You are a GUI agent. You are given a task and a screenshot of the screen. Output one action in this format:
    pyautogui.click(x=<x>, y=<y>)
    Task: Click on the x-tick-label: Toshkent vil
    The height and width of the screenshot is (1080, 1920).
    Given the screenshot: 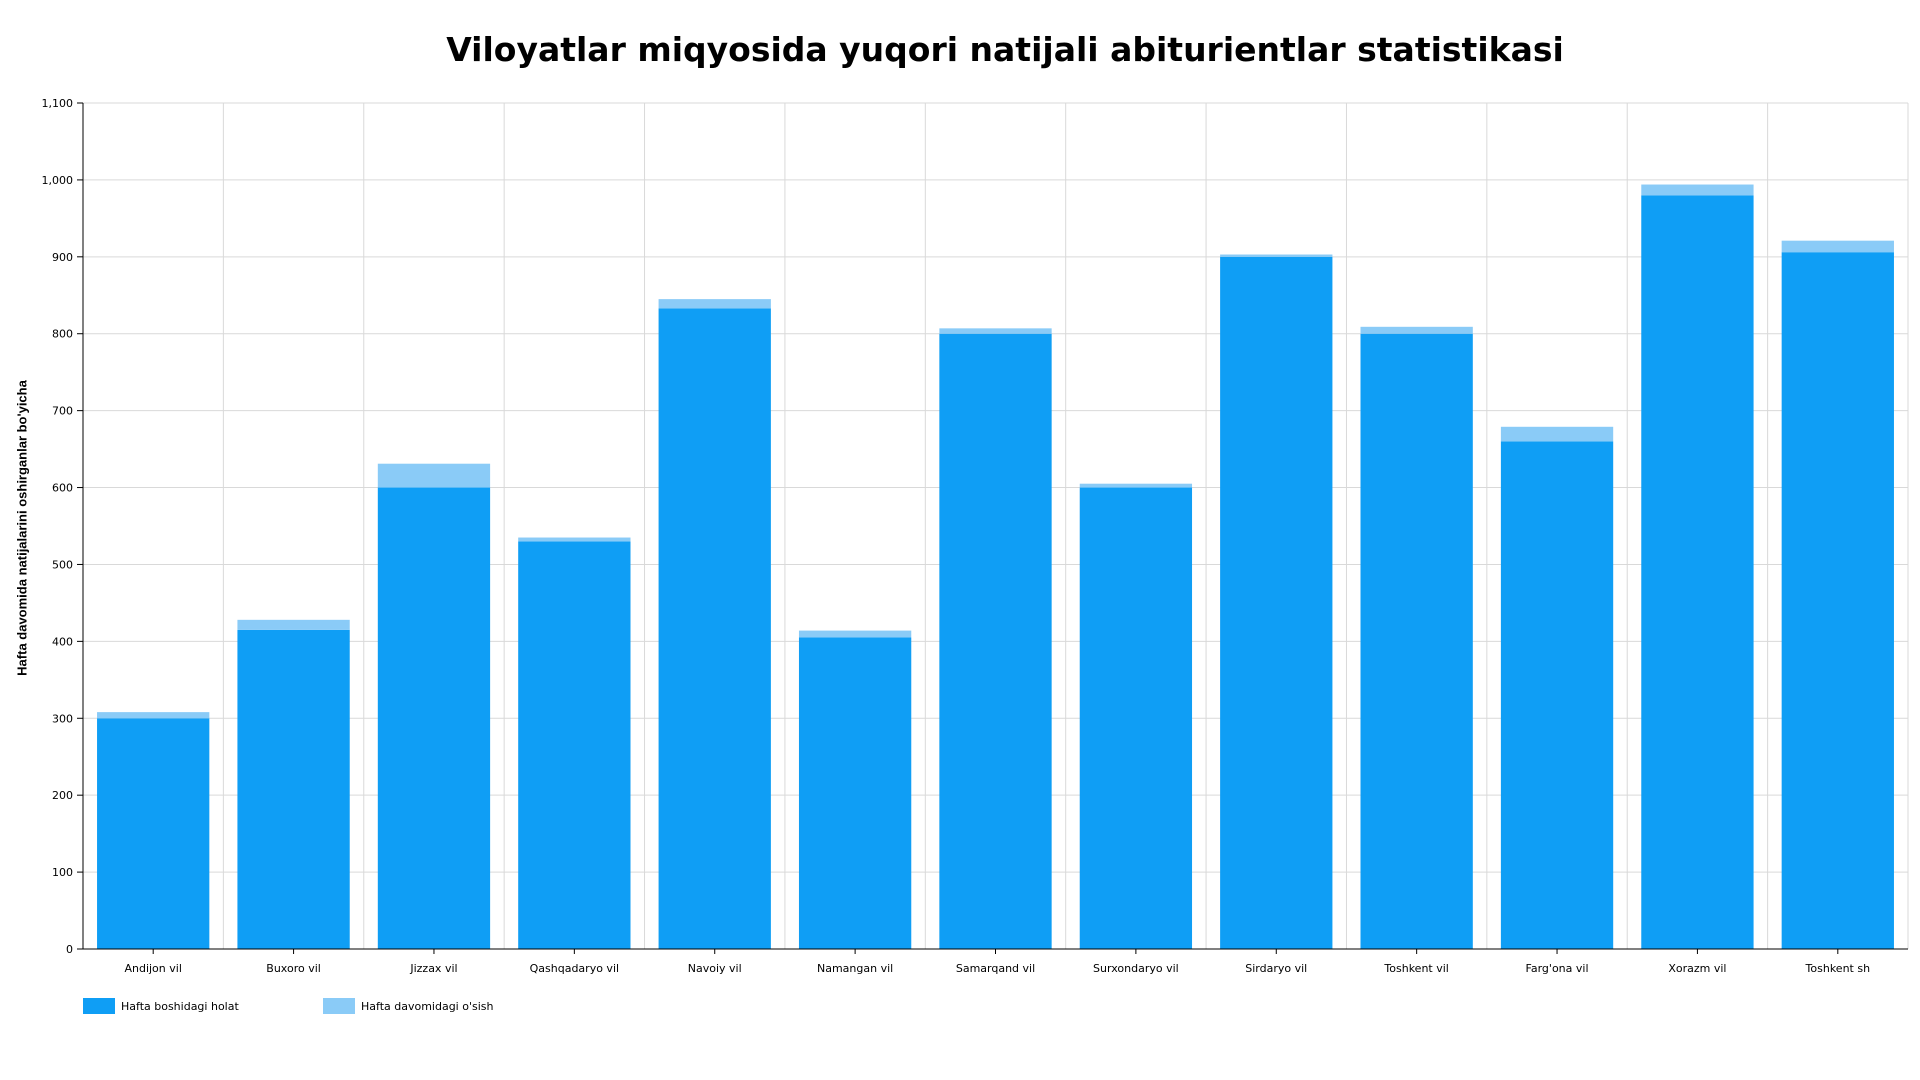 What is the action you would take?
    pyautogui.click(x=1415, y=968)
    